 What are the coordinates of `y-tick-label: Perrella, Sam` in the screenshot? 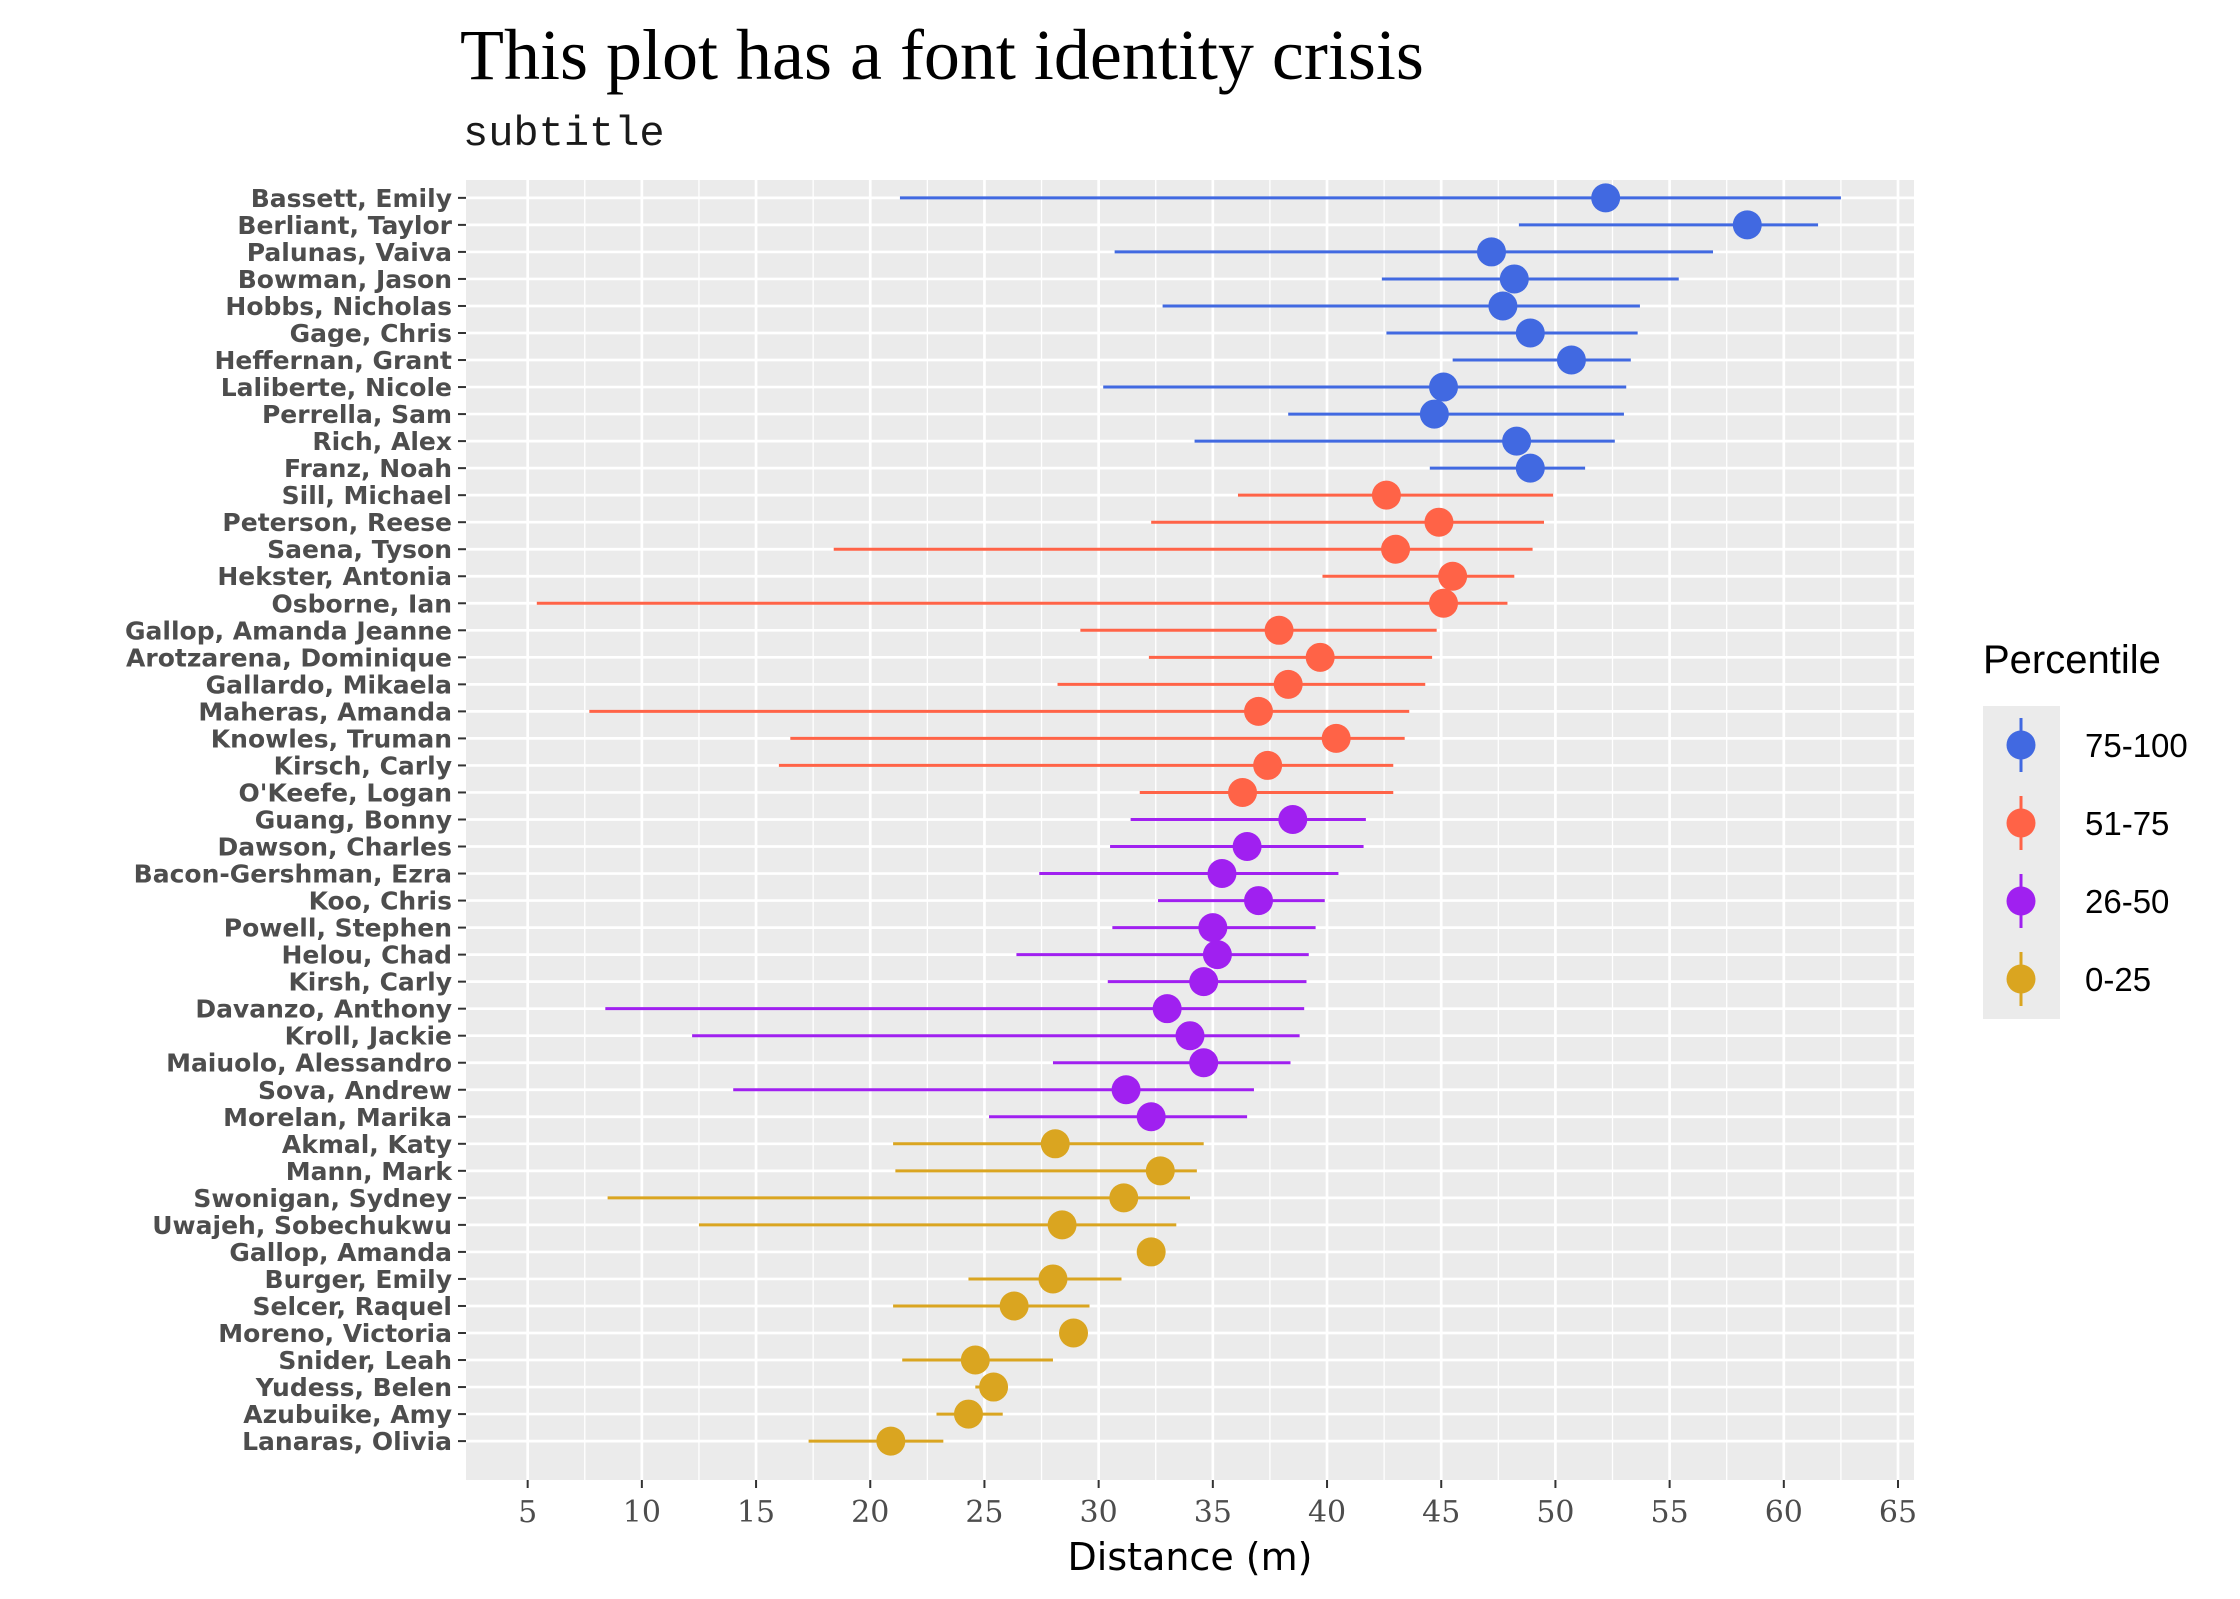 It's located at (357, 414).